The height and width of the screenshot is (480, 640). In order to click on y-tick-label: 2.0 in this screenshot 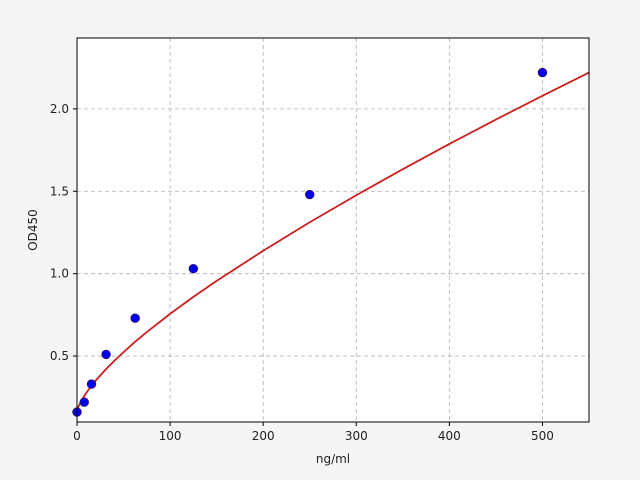, I will do `click(59, 109)`.